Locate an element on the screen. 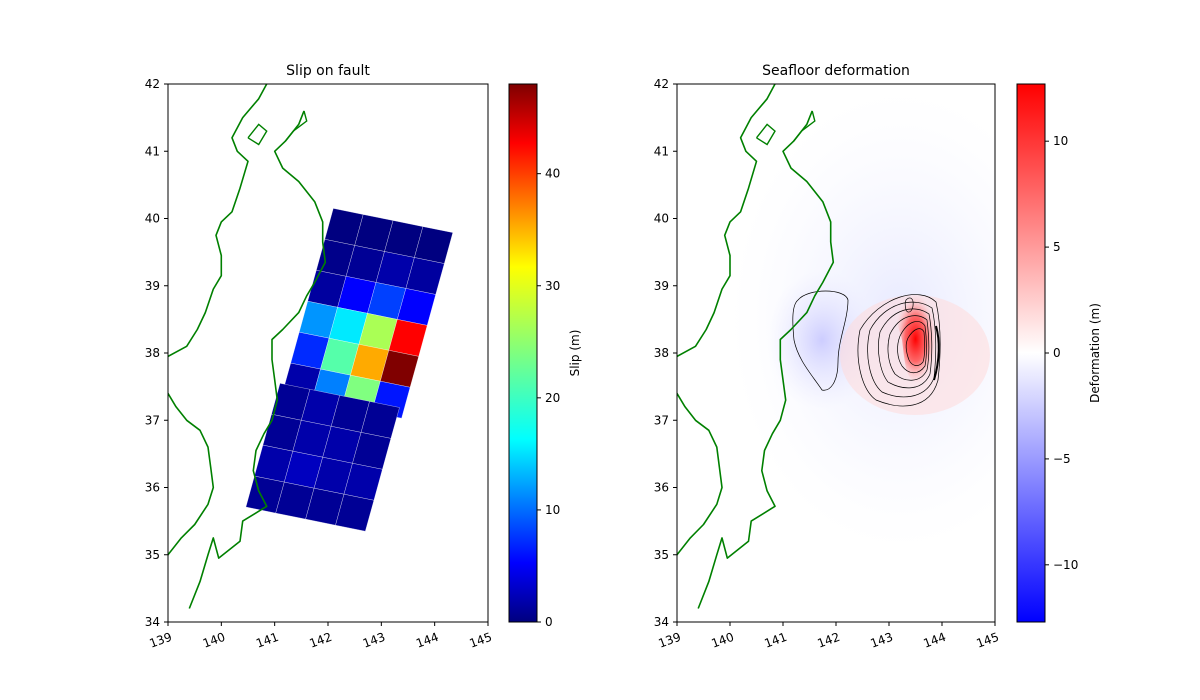 The image size is (1200, 700). subfault-cell is located at coordinates (355, 513).